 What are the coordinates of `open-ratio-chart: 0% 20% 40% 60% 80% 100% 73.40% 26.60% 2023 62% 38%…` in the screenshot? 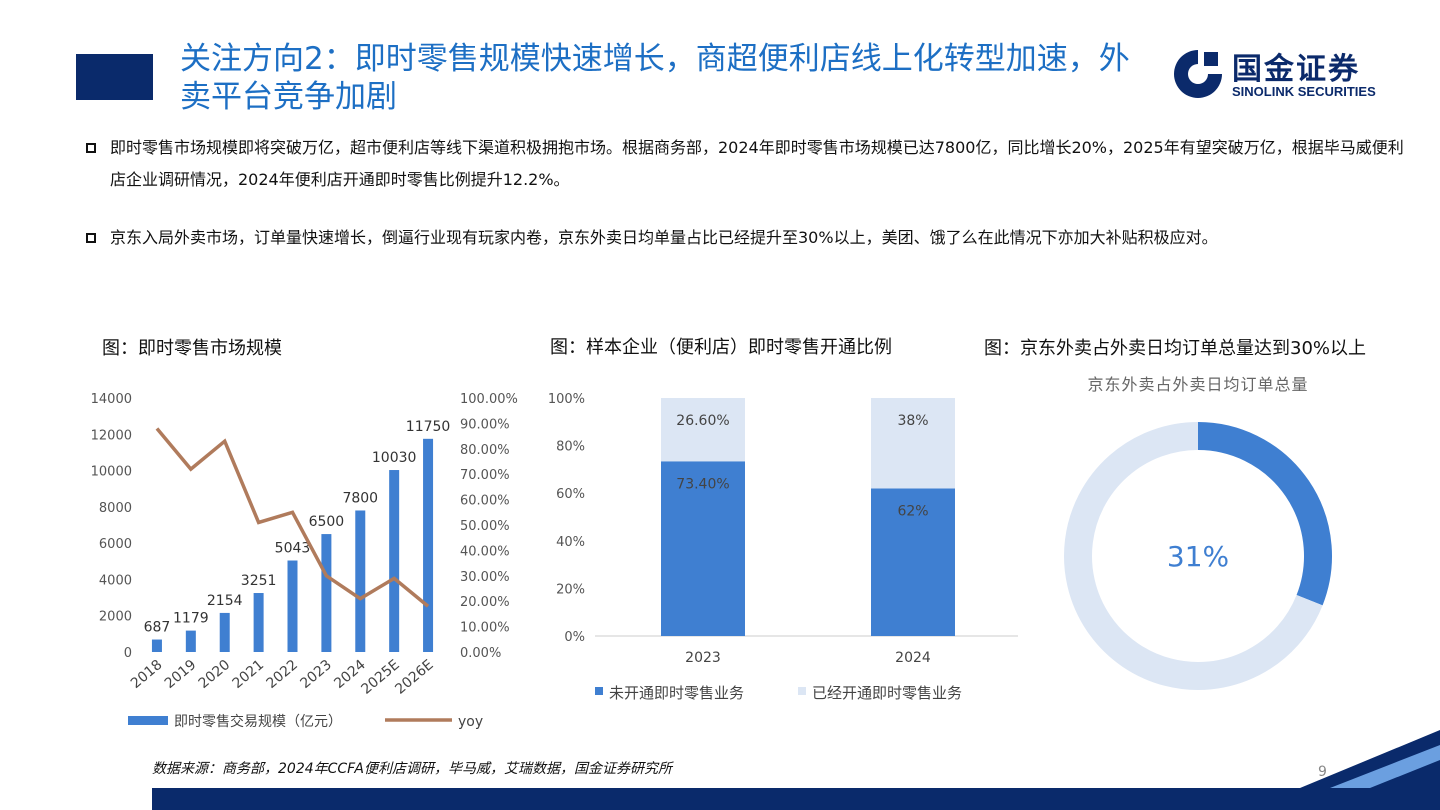 It's located at (783, 547).